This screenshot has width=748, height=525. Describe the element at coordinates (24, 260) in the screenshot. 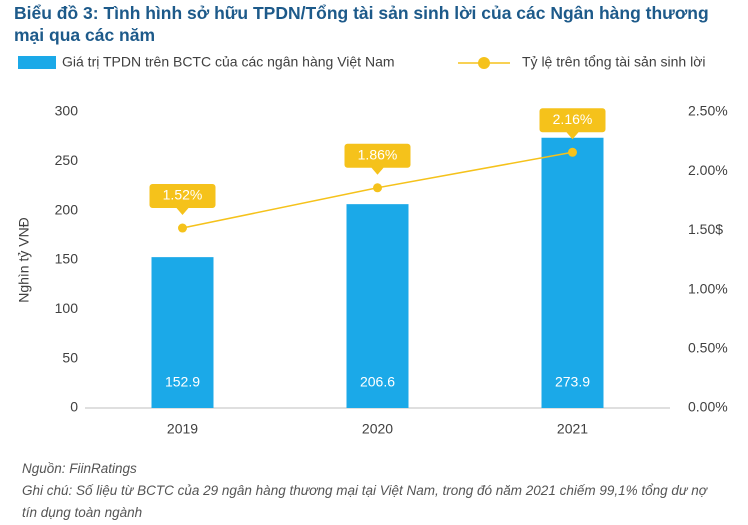

I see `y-axis-title: Nghìn tỷ VNĐ` at that location.